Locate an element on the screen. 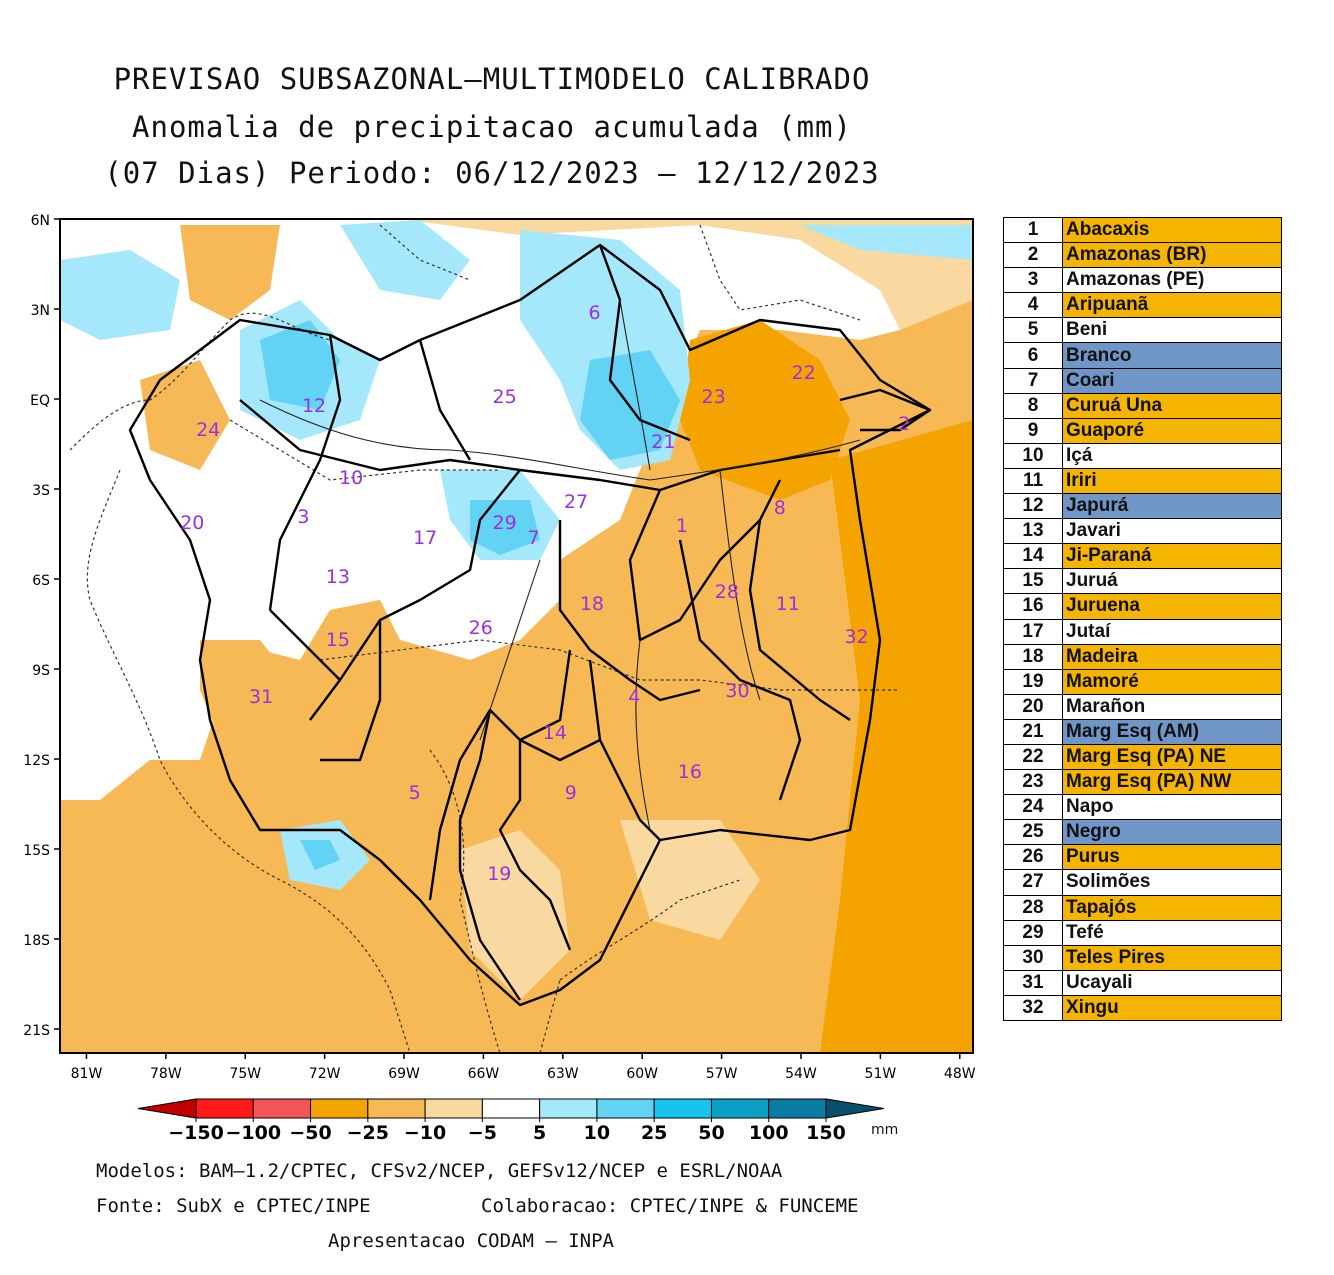 Image resolution: width=1334 pixels, height=1275 pixels. basin-label-2: 2 is located at coordinates (904, 424).